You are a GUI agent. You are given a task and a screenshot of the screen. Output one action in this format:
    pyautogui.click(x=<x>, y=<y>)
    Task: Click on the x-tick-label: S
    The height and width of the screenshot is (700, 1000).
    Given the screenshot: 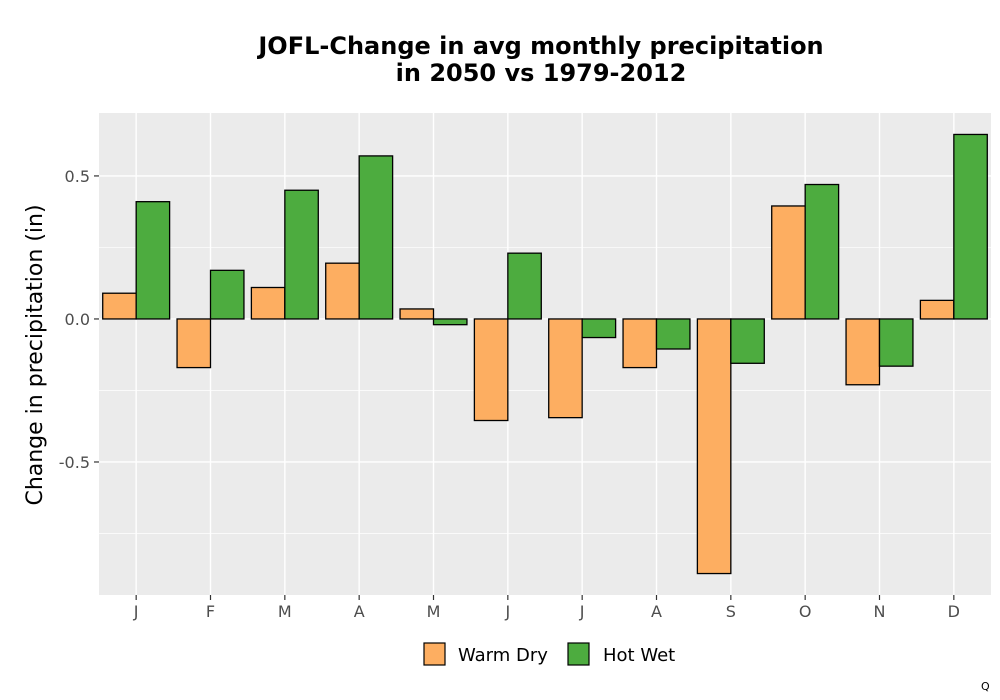 What is the action you would take?
    pyautogui.click(x=731, y=611)
    